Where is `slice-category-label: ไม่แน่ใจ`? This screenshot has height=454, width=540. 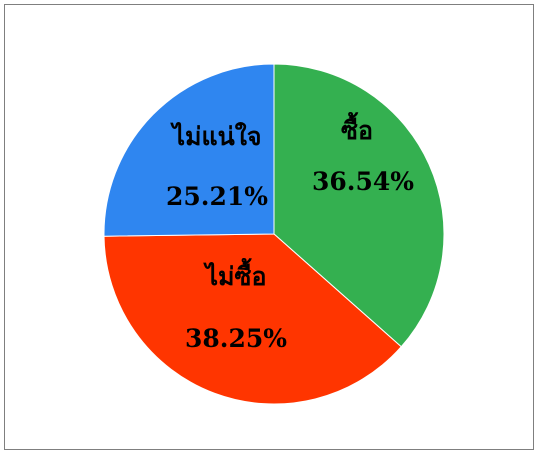
slice-category-label: ไม่แน่ใจ is located at coordinates (215, 136).